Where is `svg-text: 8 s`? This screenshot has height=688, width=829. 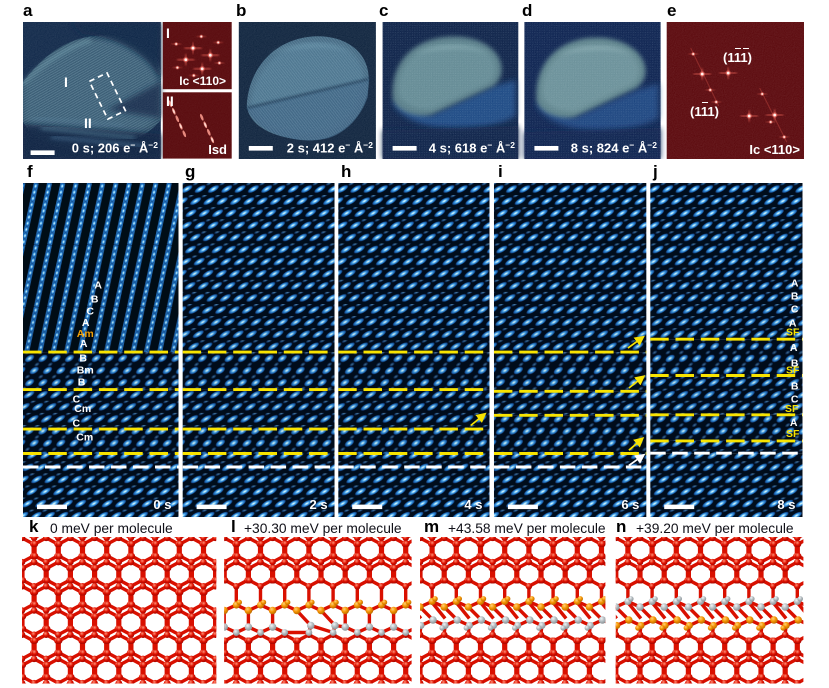
svg-text: 8 s is located at coordinates (787, 504).